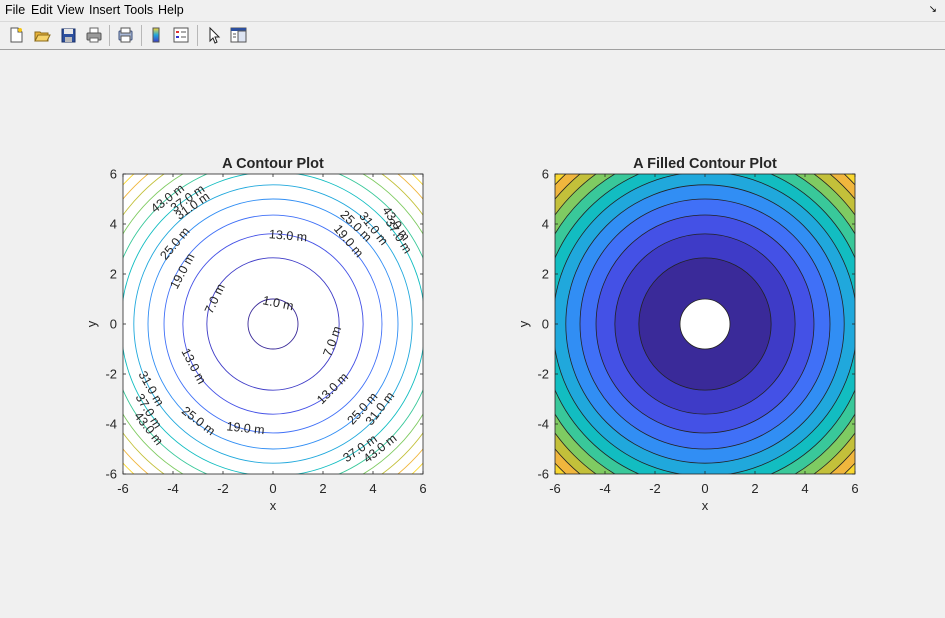 The image size is (945, 618). What do you see at coordinates (472, 35) in the screenshot?
I see `figure-toolbar` at bounding box center [472, 35].